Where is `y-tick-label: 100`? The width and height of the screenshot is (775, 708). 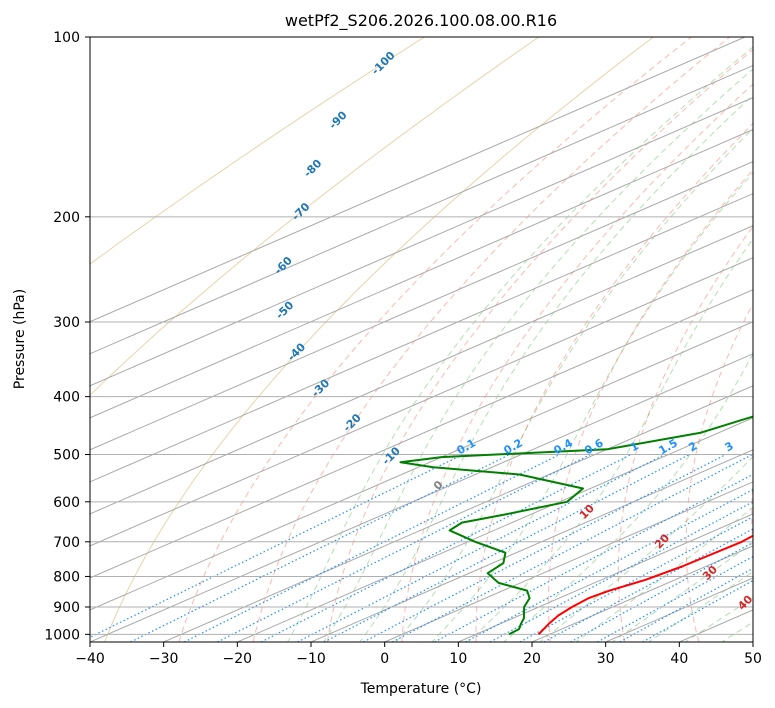
y-tick-label: 100 is located at coordinates (66, 38).